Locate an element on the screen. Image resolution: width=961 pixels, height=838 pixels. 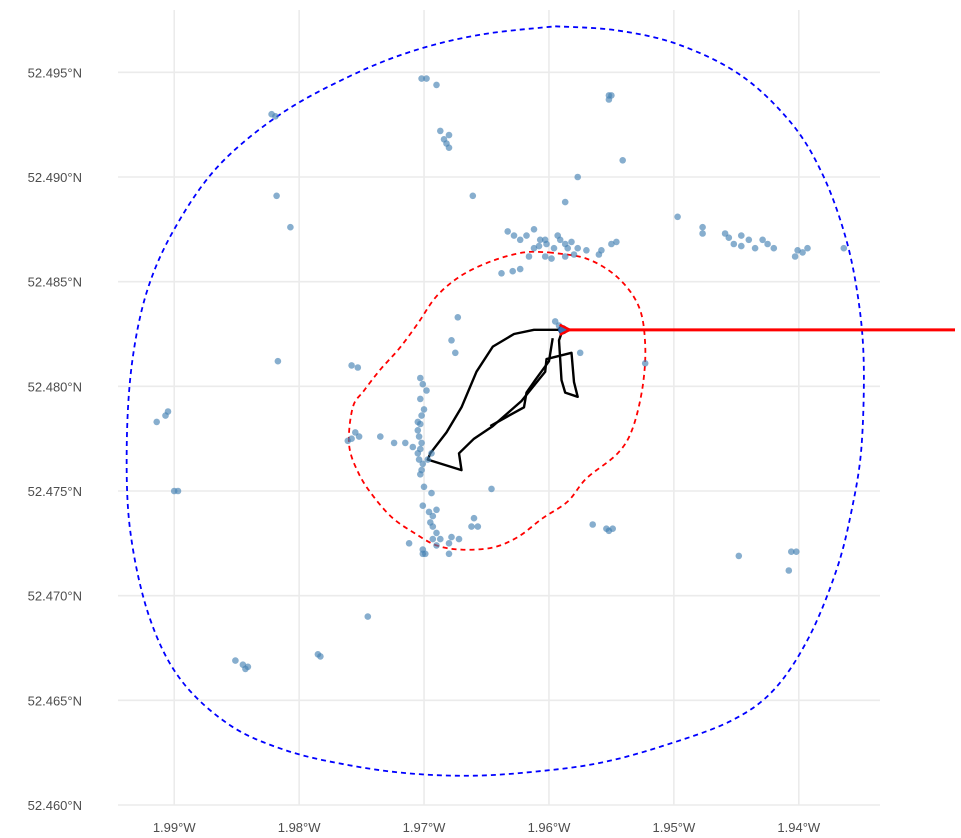
x-tick-label: 1.95°W is located at coordinates (674, 827).